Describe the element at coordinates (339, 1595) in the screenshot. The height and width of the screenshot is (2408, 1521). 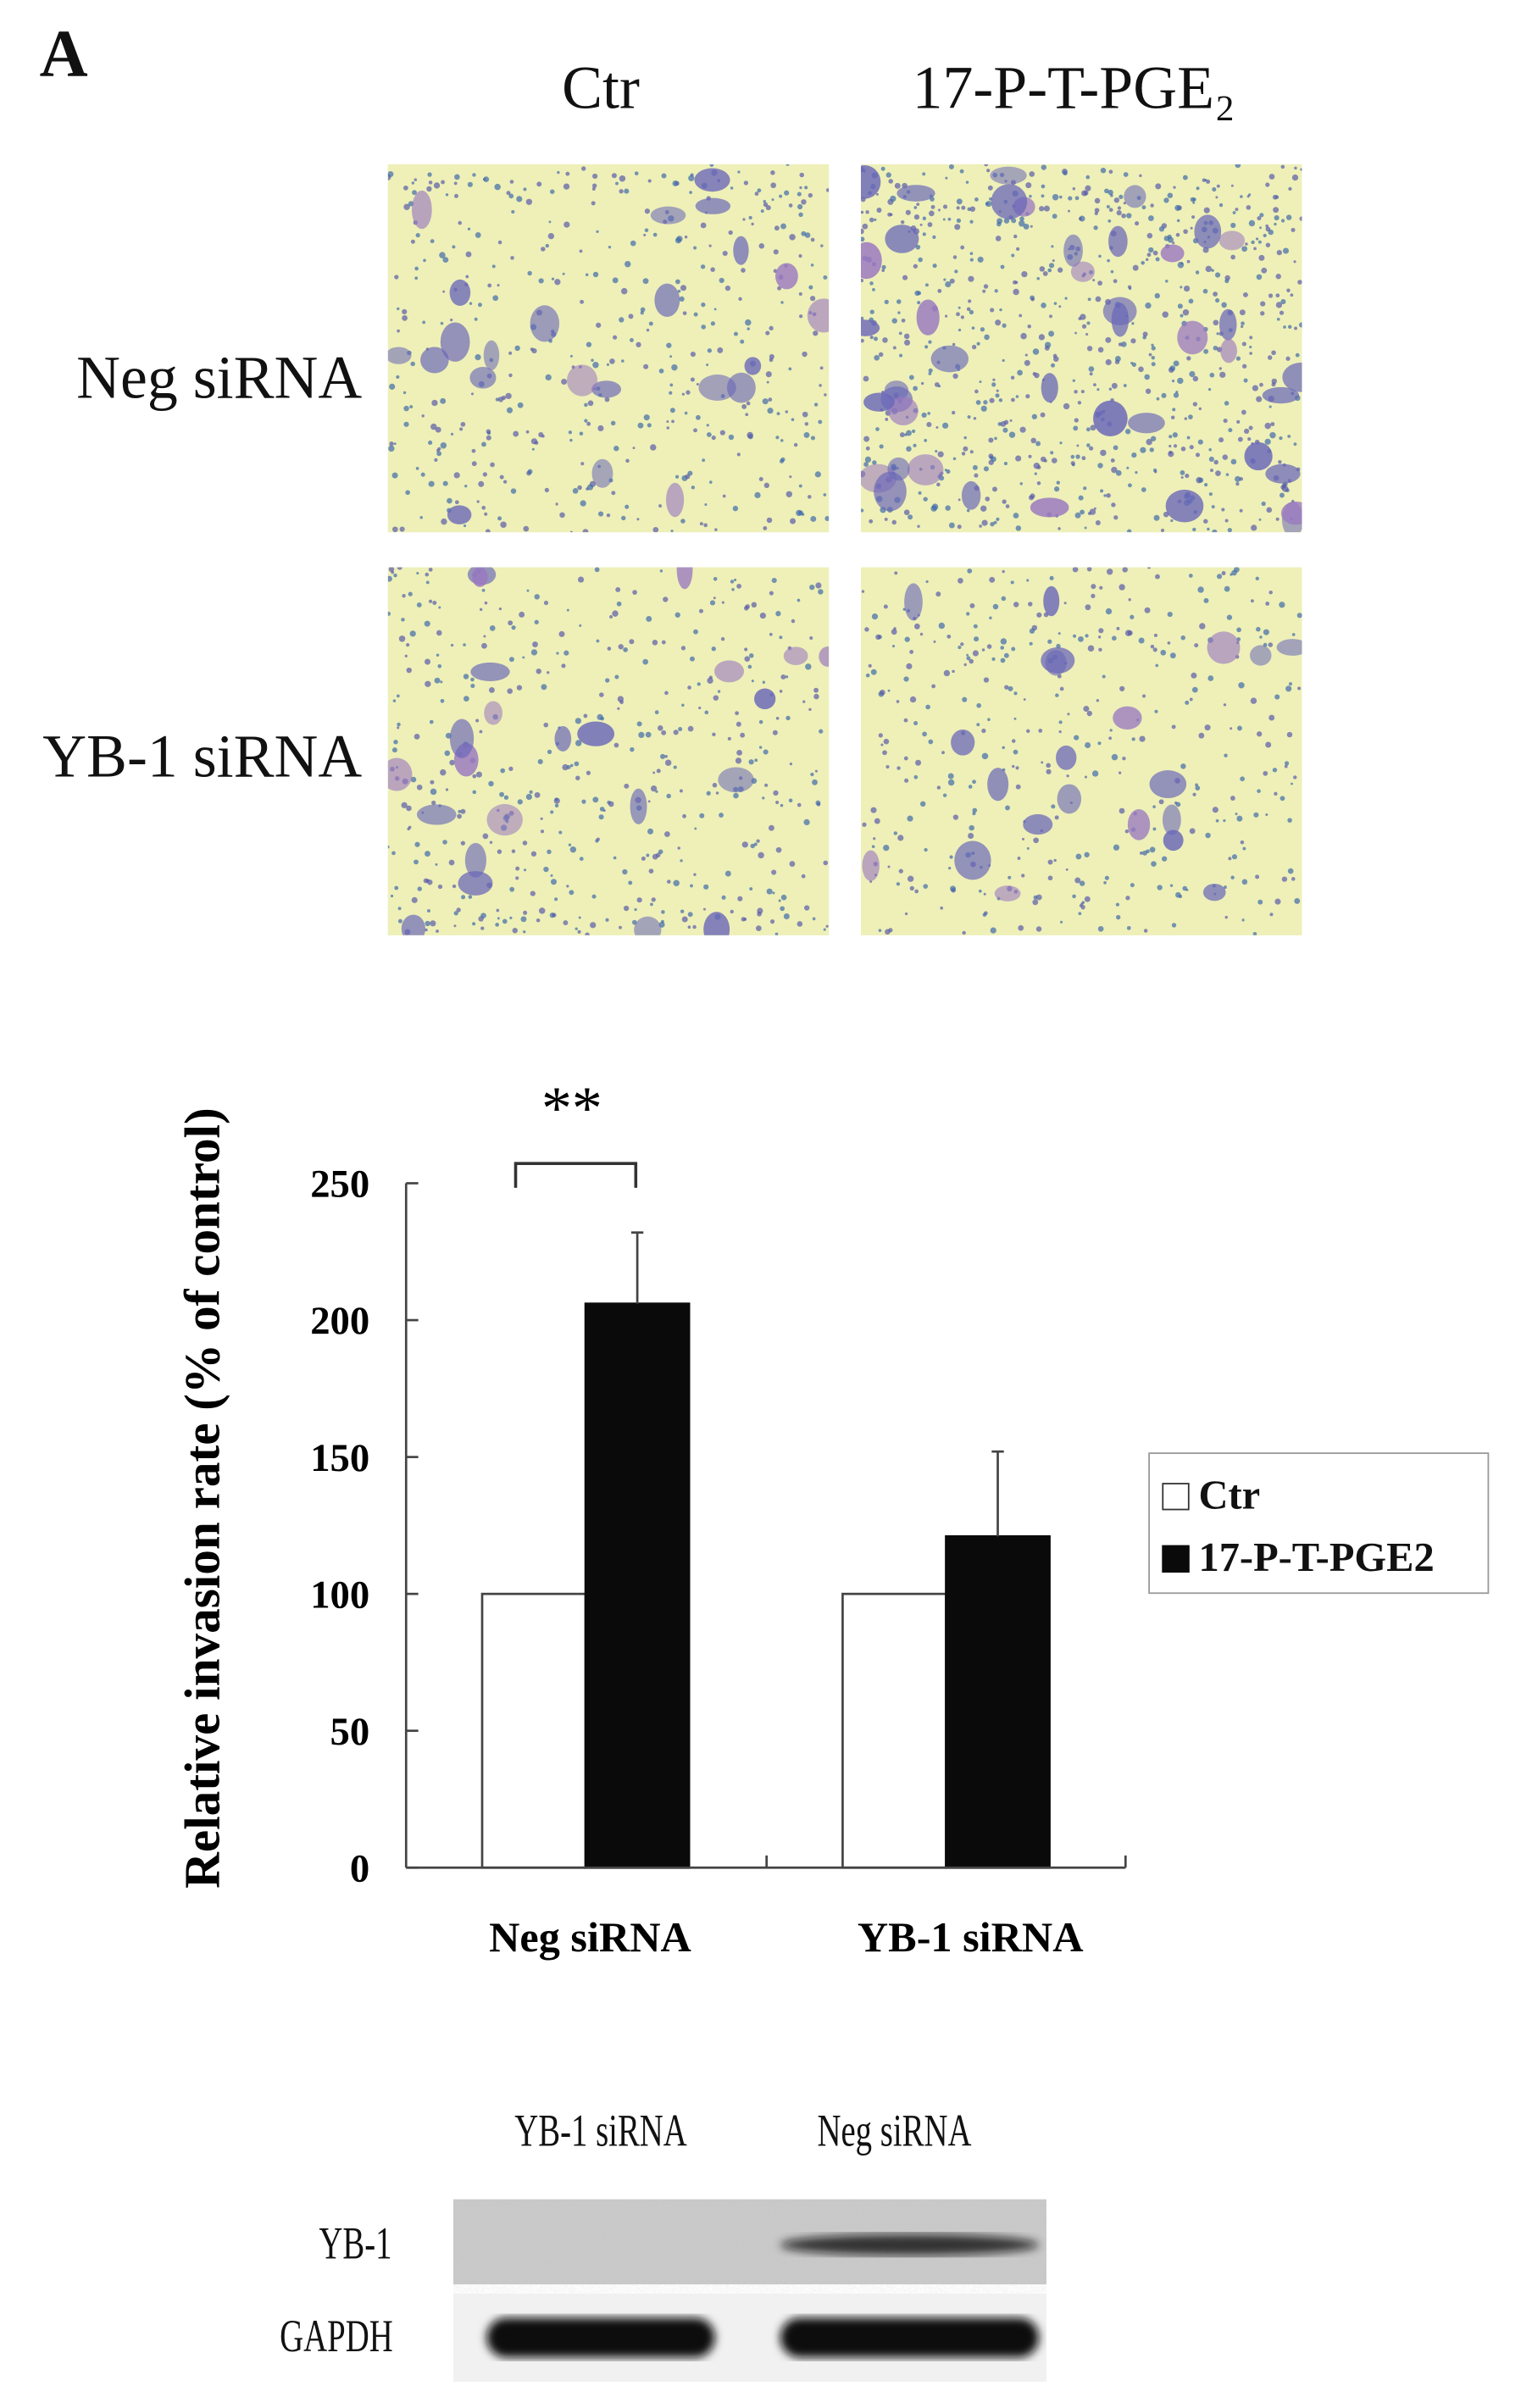
I see `y-tick-label: 100` at that location.